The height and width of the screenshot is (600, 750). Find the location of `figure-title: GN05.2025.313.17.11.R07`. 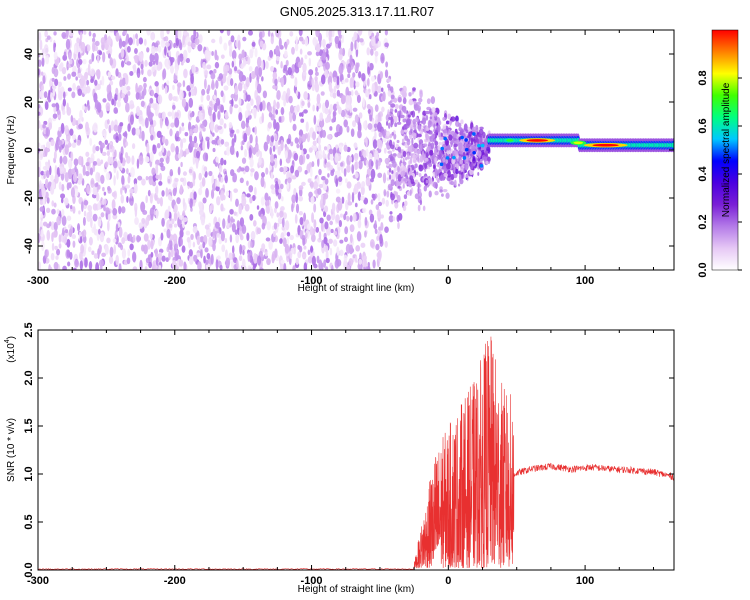

figure-title: GN05.2025.313.17.11.R07 is located at coordinates (357, 11).